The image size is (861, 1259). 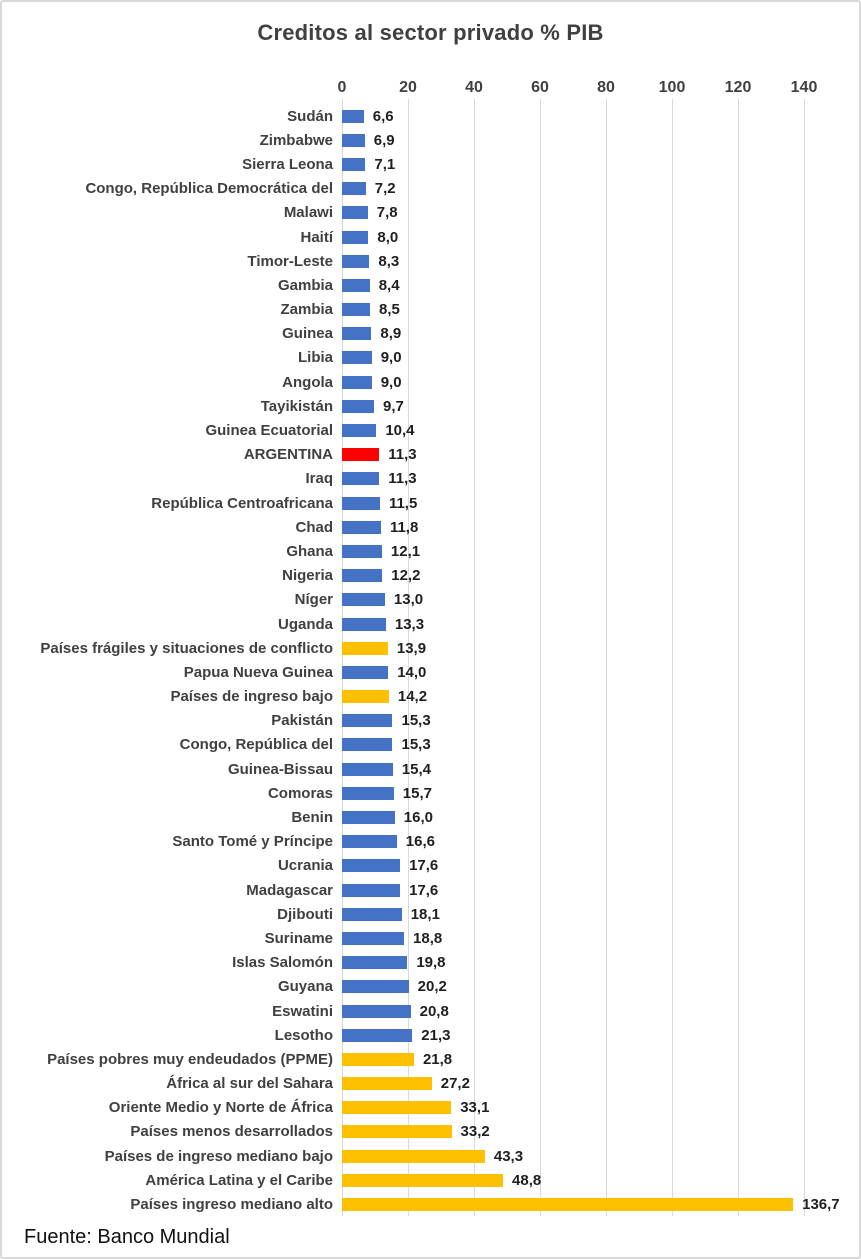 What do you see at coordinates (430, 213) in the screenshot?
I see `chart-row: Malawi 7,8` at bounding box center [430, 213].